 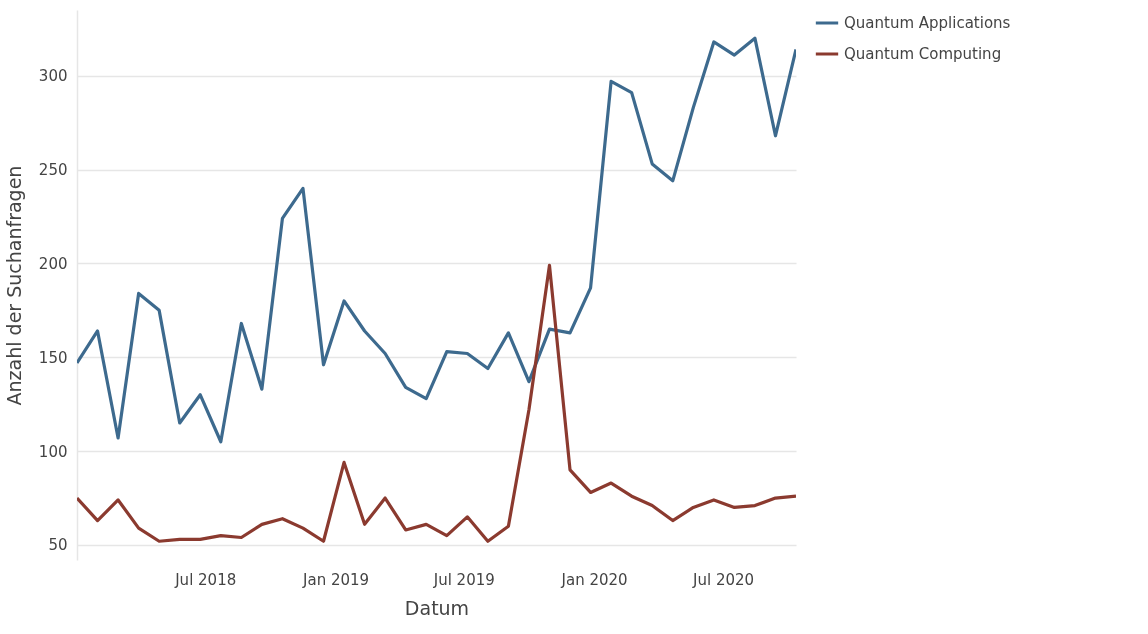 I want to click on x-tick-label: Jan 2020, so click(x=594, y=579).